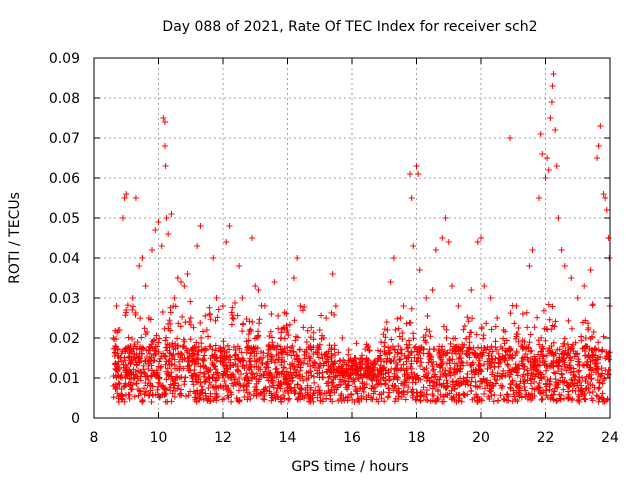 This screenshot has width=640, height=480. What do you see at coordinates (481, 438) in the screenshot?
I see `x-tick-label: 20` at bounding box center [481, 438].